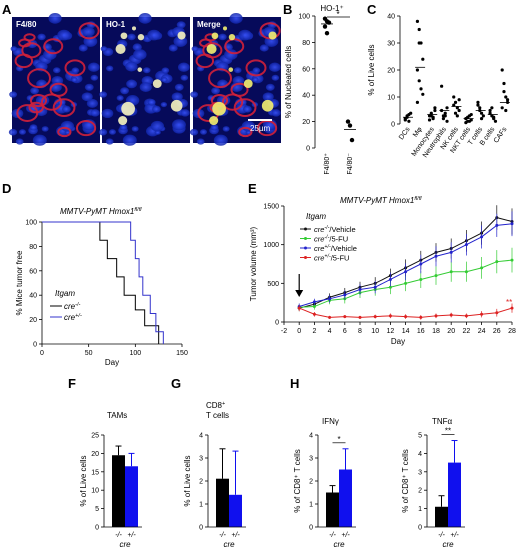  I want to click on legend-label: cre-/-, so click(72, 306).